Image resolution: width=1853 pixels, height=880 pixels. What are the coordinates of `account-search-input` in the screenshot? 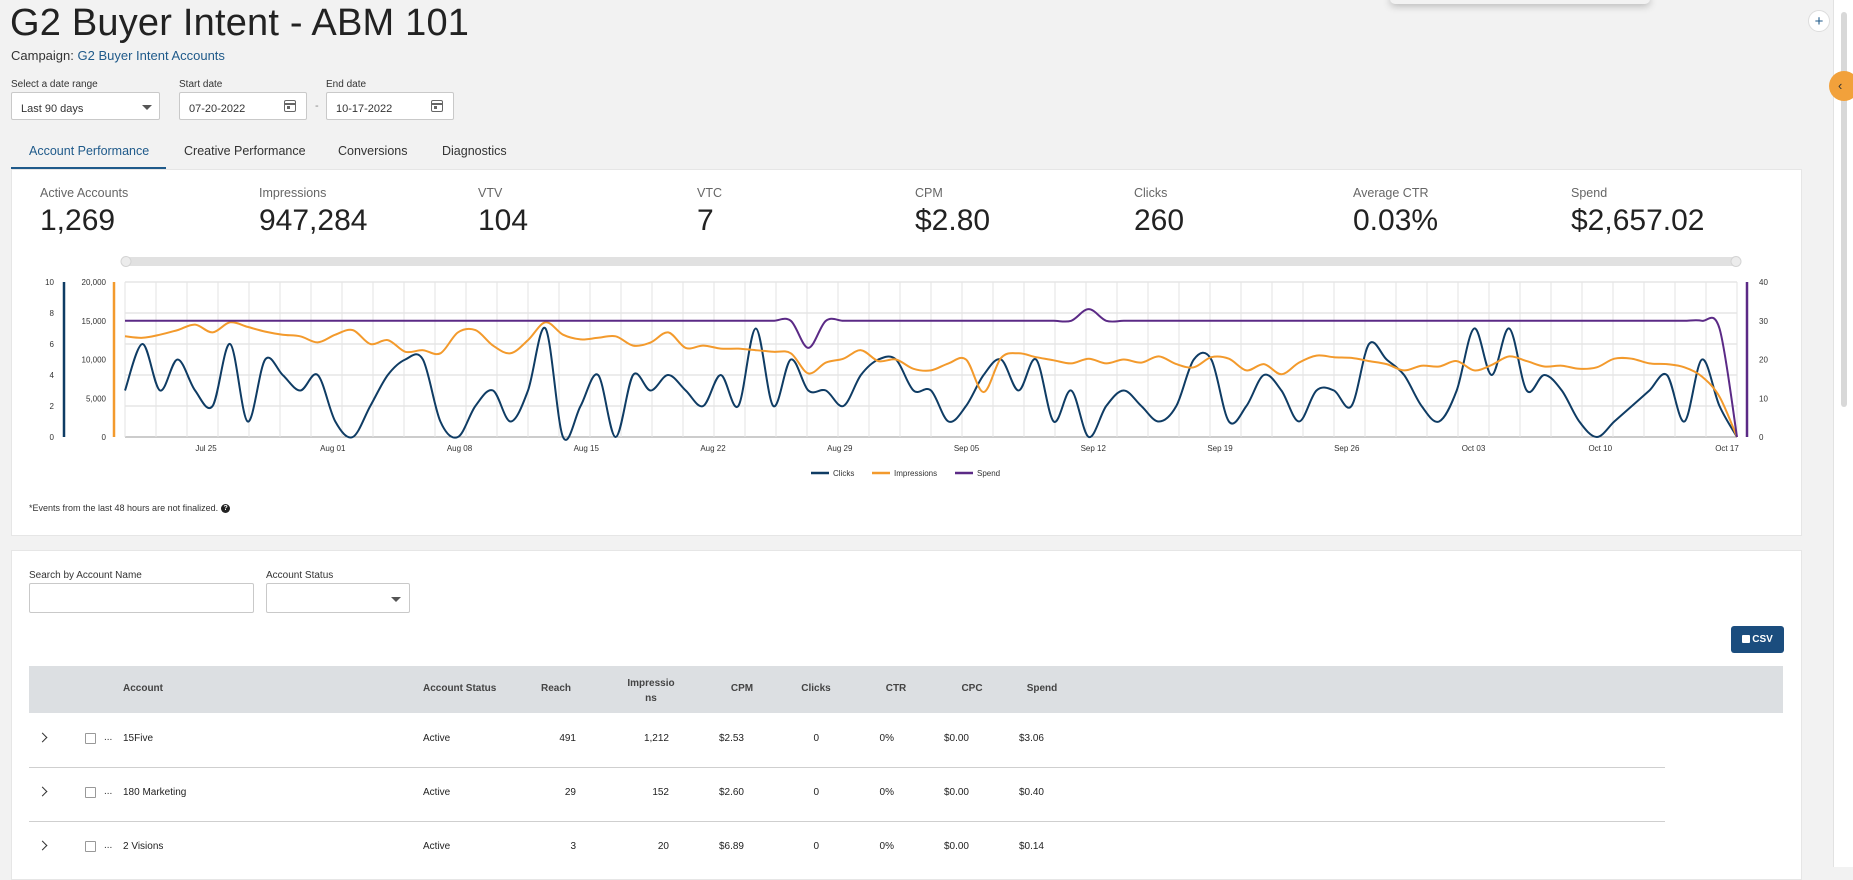 It's located at (141, 598).